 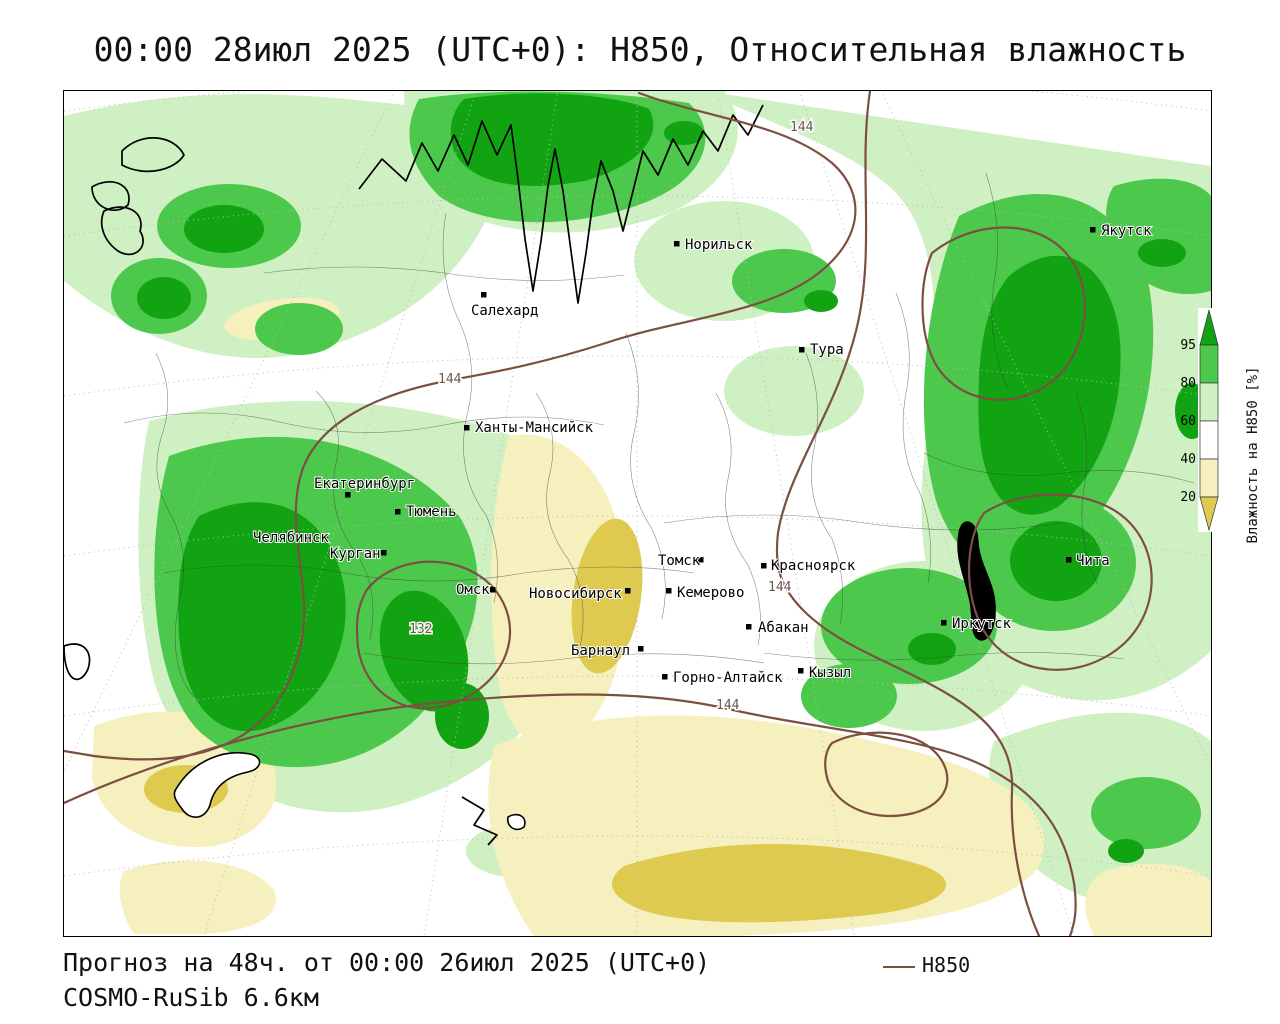 I want to click on city-label: Новосибирск, so click(x=575, y=594).